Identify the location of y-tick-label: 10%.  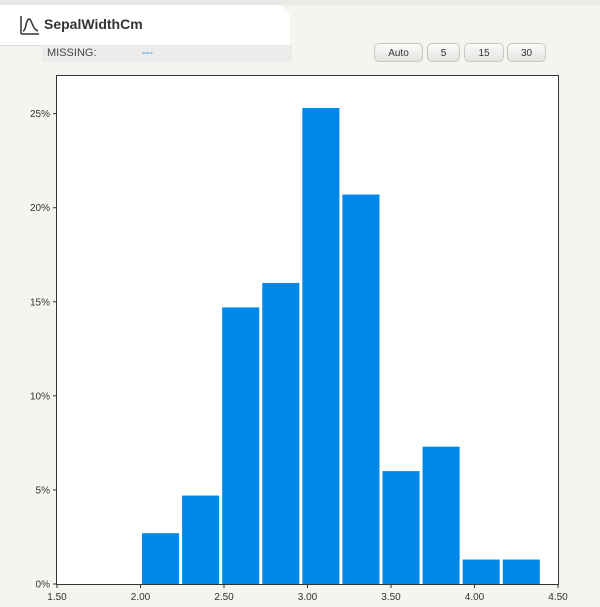
(40, 396).